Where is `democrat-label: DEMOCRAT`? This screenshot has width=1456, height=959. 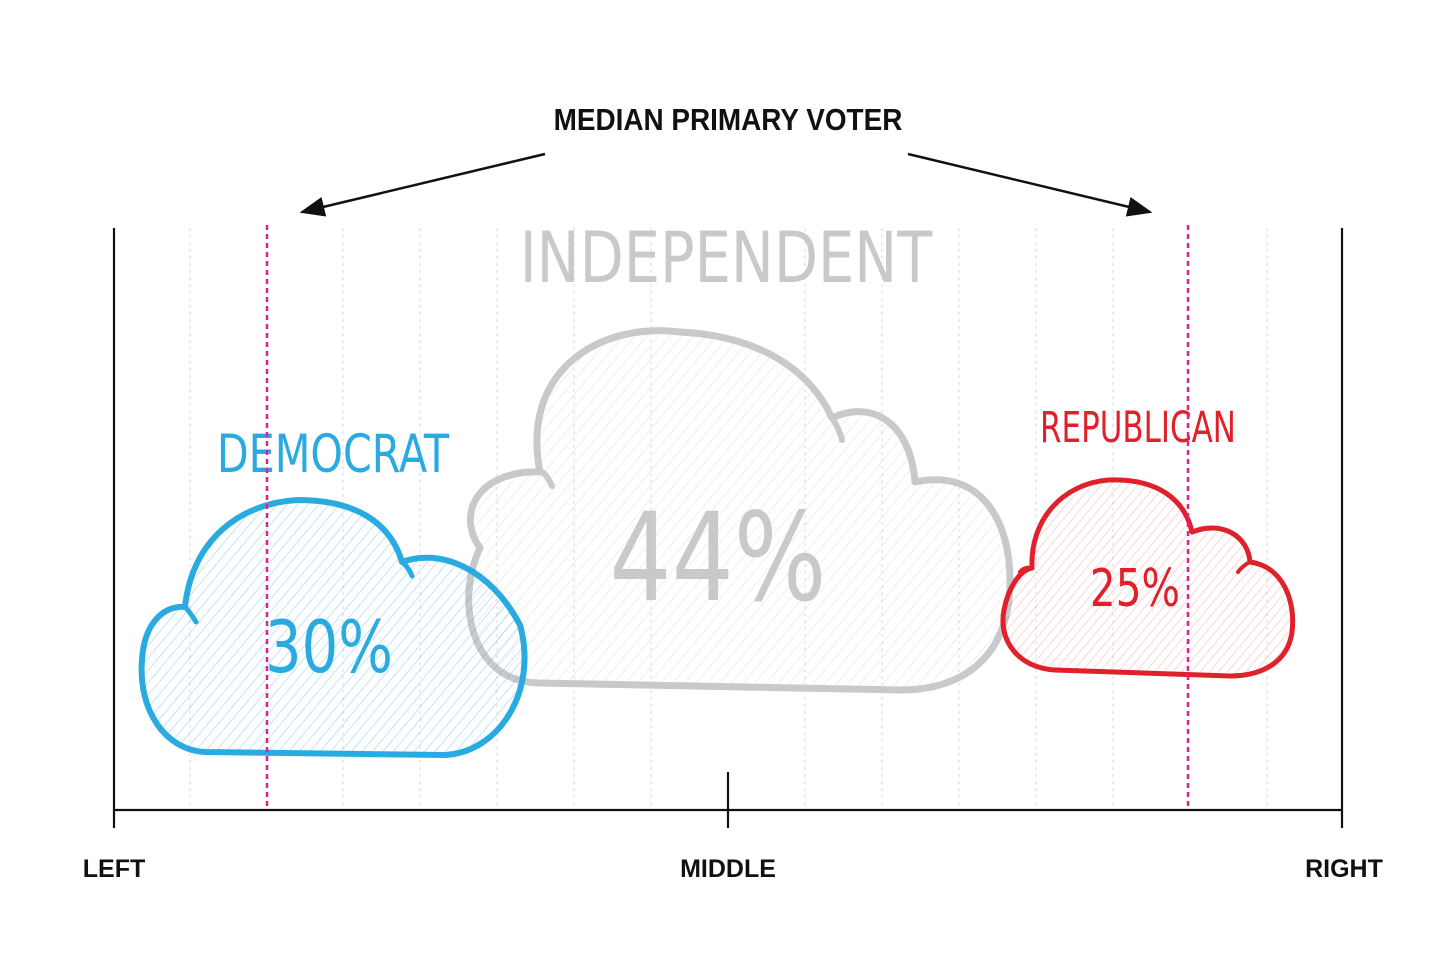
democrat-label: DEMOCRAT is located at coordinates (333, 454).